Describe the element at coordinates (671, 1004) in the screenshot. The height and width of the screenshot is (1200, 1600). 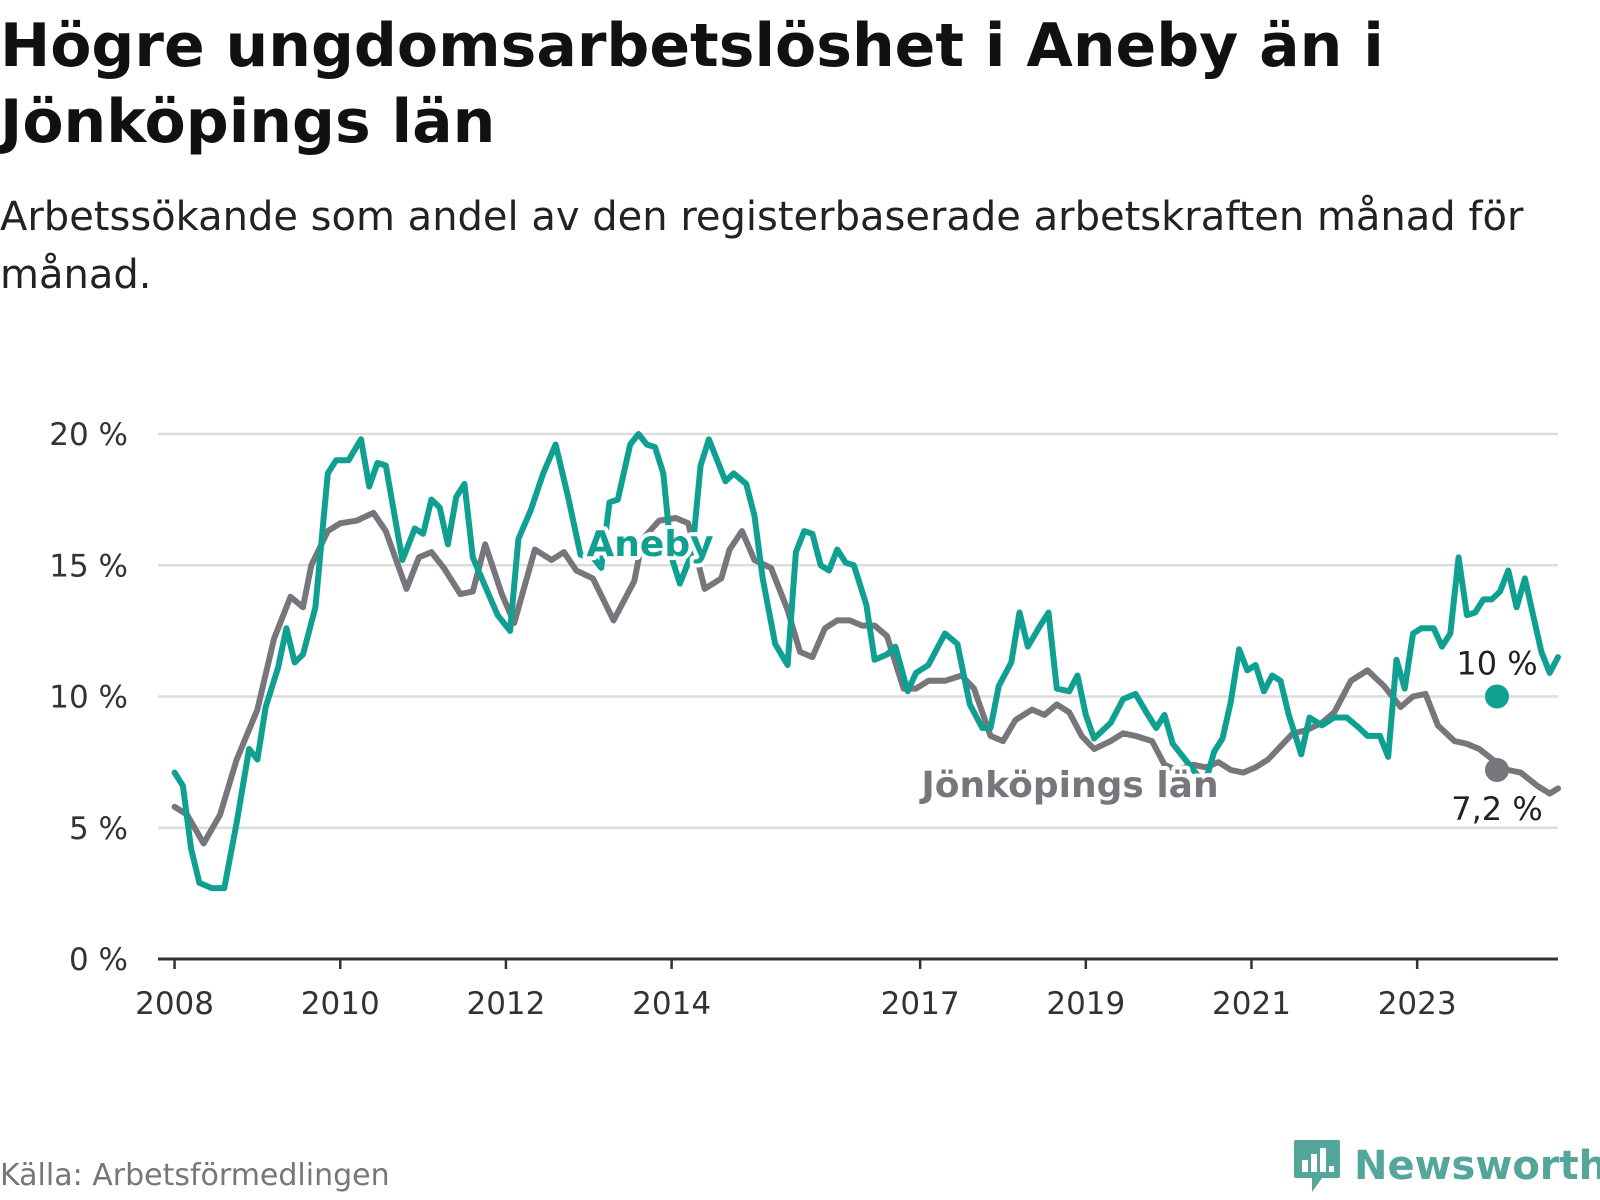
I see `x-tick-label: 2014` at that location.